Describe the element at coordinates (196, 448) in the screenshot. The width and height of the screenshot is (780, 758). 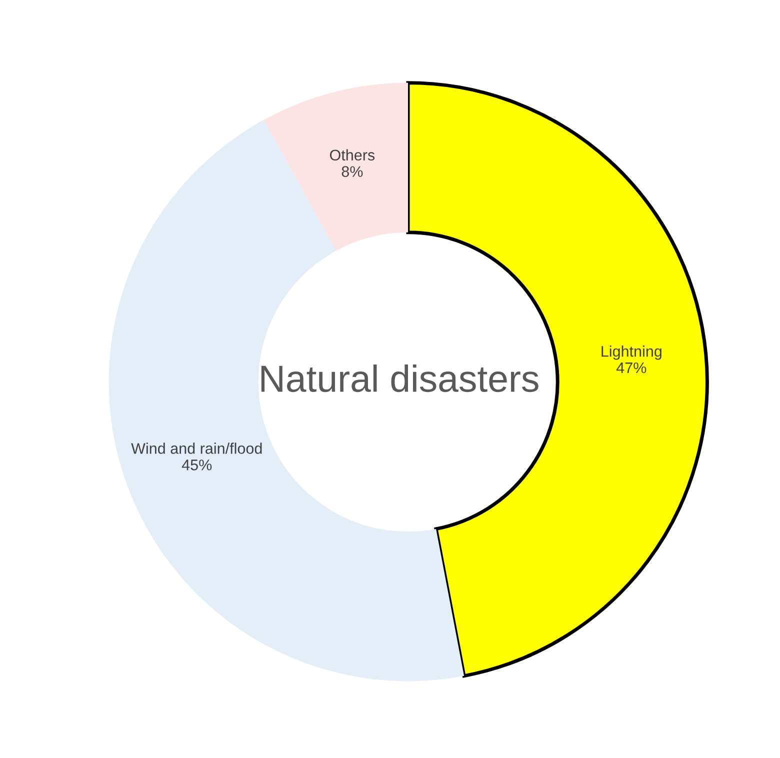
I see `slice-label: Wind and rain/flood` at that location.